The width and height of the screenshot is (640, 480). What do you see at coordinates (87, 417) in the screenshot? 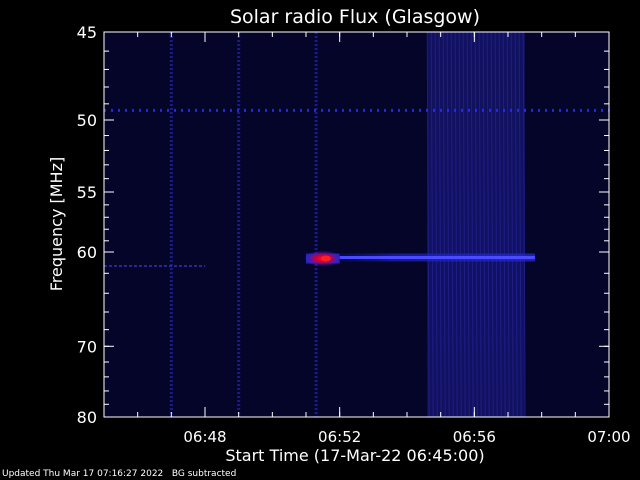
I see `y-tick-label: 80` at bounding box center [87, 417].